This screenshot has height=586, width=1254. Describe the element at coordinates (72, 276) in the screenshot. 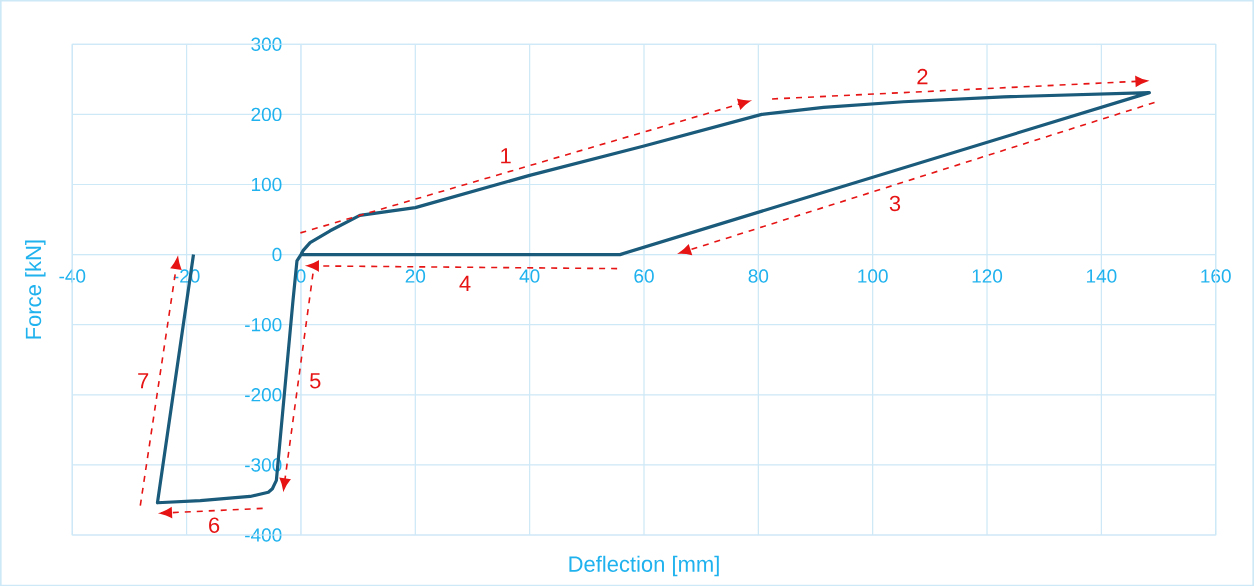

I see `x-tick-label: -40` at that location.